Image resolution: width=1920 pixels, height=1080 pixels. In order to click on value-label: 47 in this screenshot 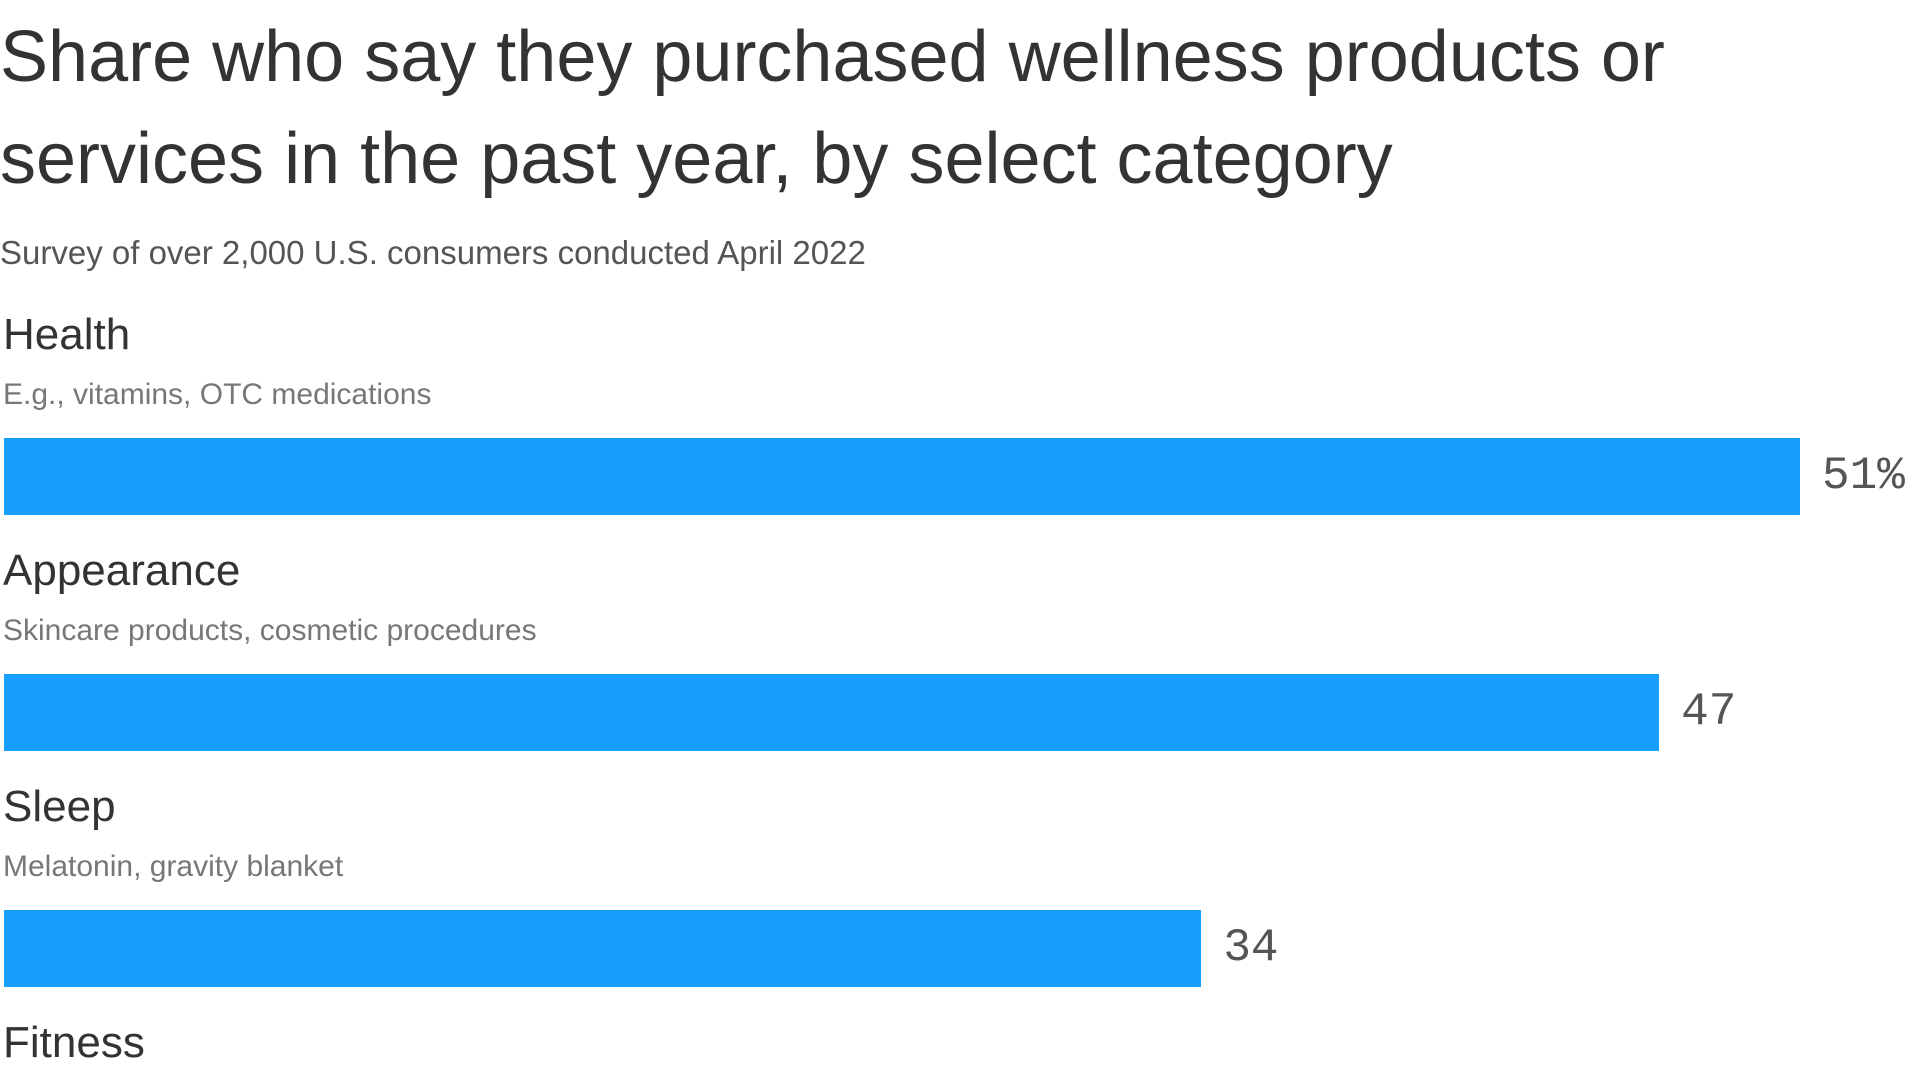, I will do `click(1709, 712)`.